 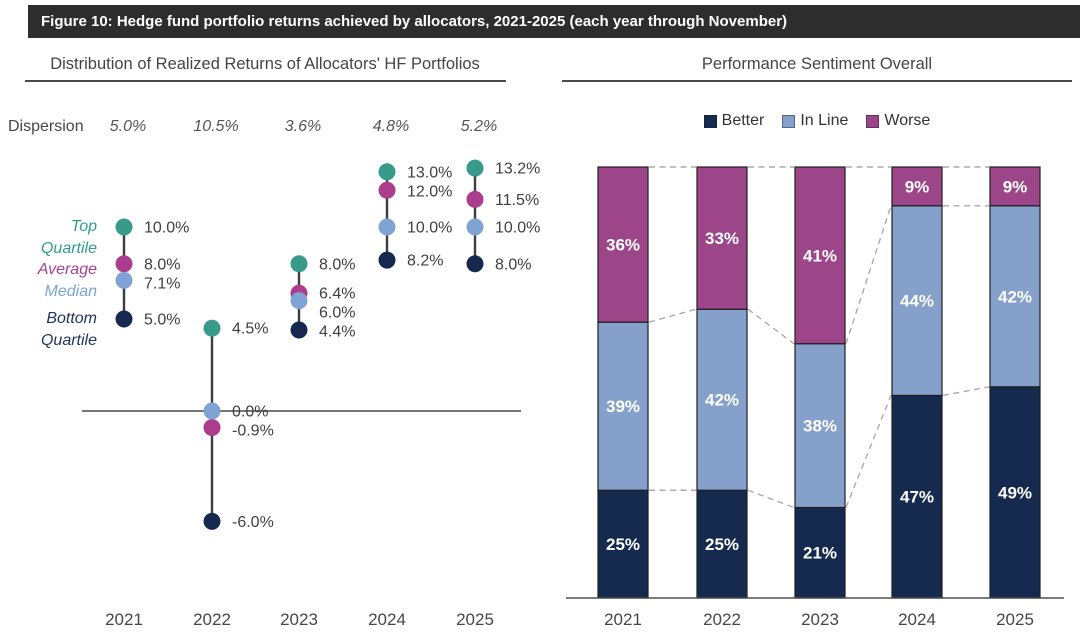 What do you see at coordinates (70, 291) in the screenshot?
I see `row-label-median: Median` at bounding box center [70, 291].